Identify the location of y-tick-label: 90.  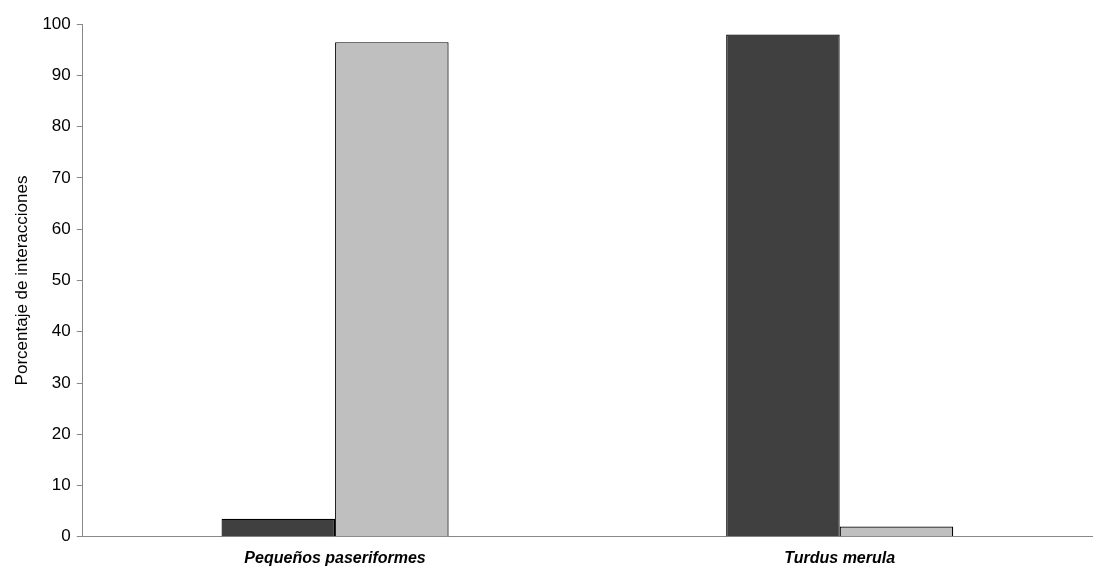
(61, 75).